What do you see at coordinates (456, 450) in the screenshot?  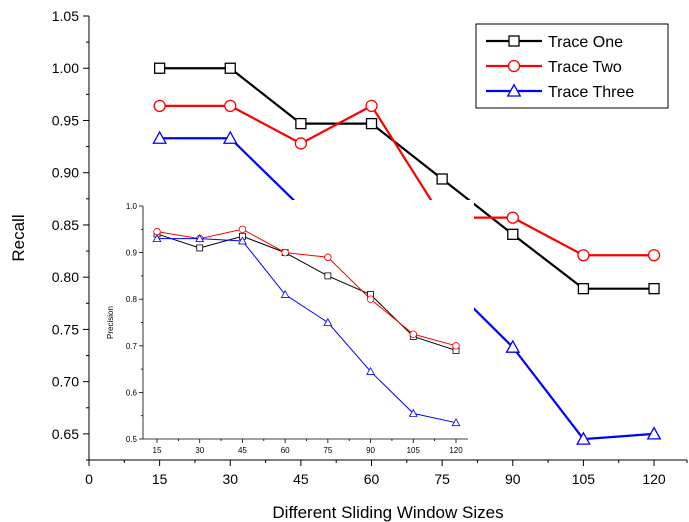 I see `inset-x-tick-label: 120` at bounding box center [456, 450].